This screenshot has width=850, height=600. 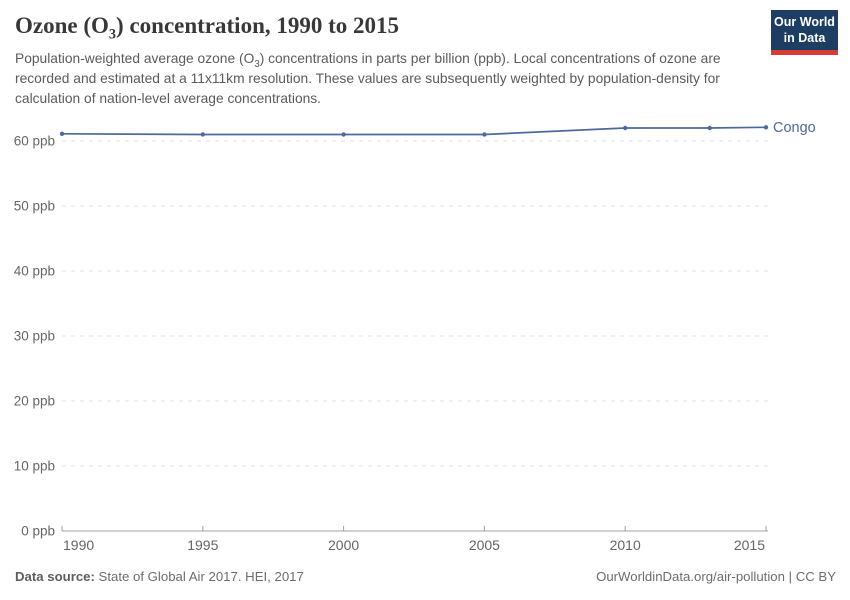 I want to click on y-axis-tick-label: 30 ppb, so click(x=34, y=336).